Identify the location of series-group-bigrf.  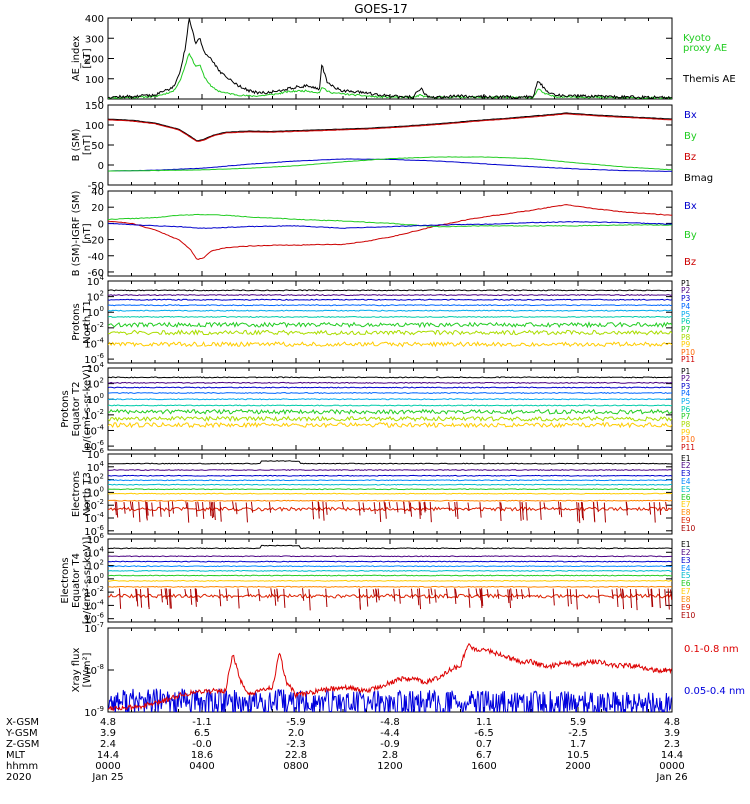
(390, 232).